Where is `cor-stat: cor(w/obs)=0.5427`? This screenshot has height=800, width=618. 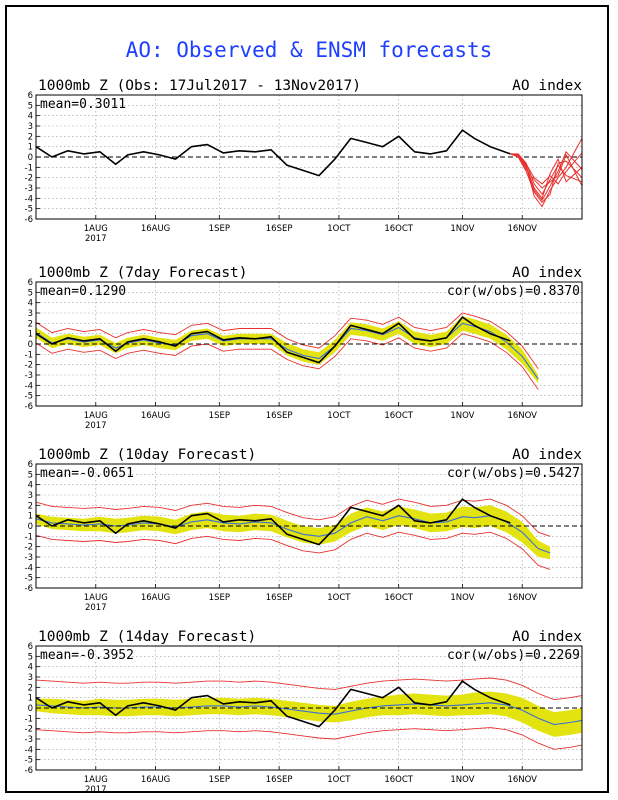 cor-stat: cor(w/obs)=0.5427 is located at coordinates (513, 473).